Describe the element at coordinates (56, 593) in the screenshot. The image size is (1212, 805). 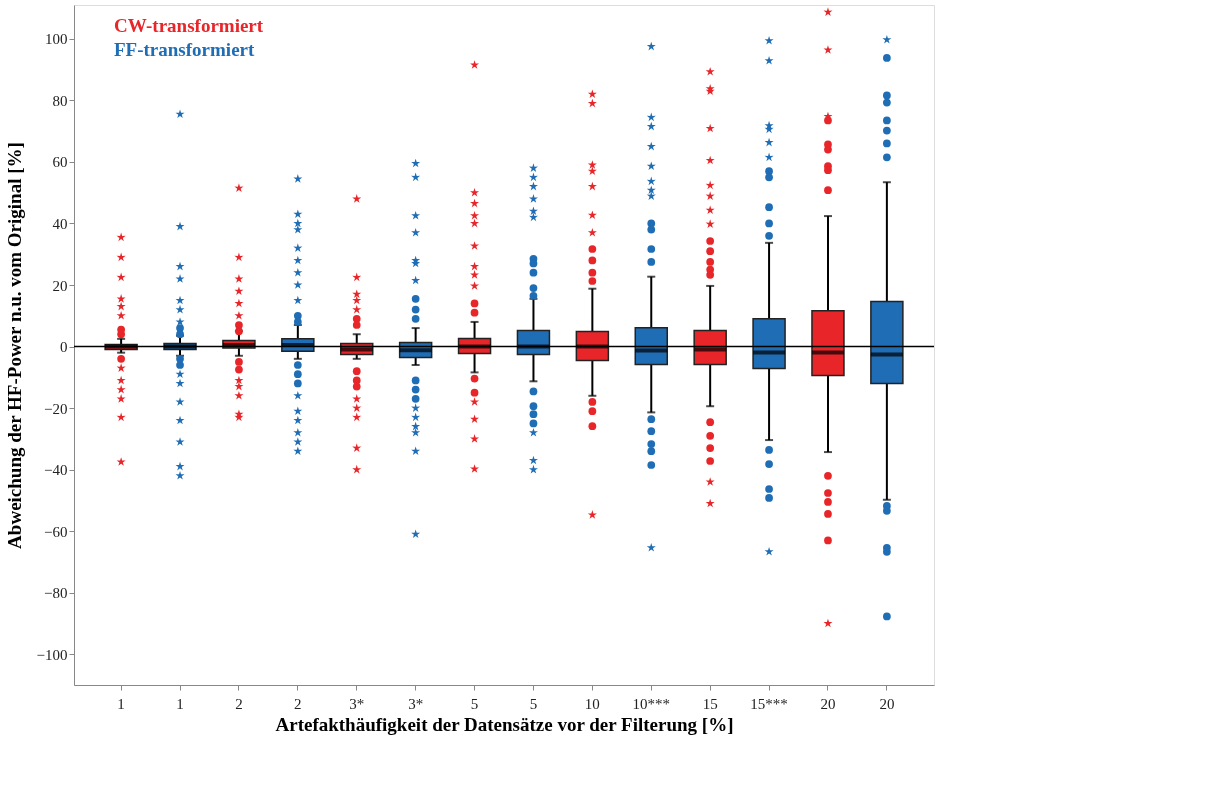
I see `y-tick-label: −80` at that location.